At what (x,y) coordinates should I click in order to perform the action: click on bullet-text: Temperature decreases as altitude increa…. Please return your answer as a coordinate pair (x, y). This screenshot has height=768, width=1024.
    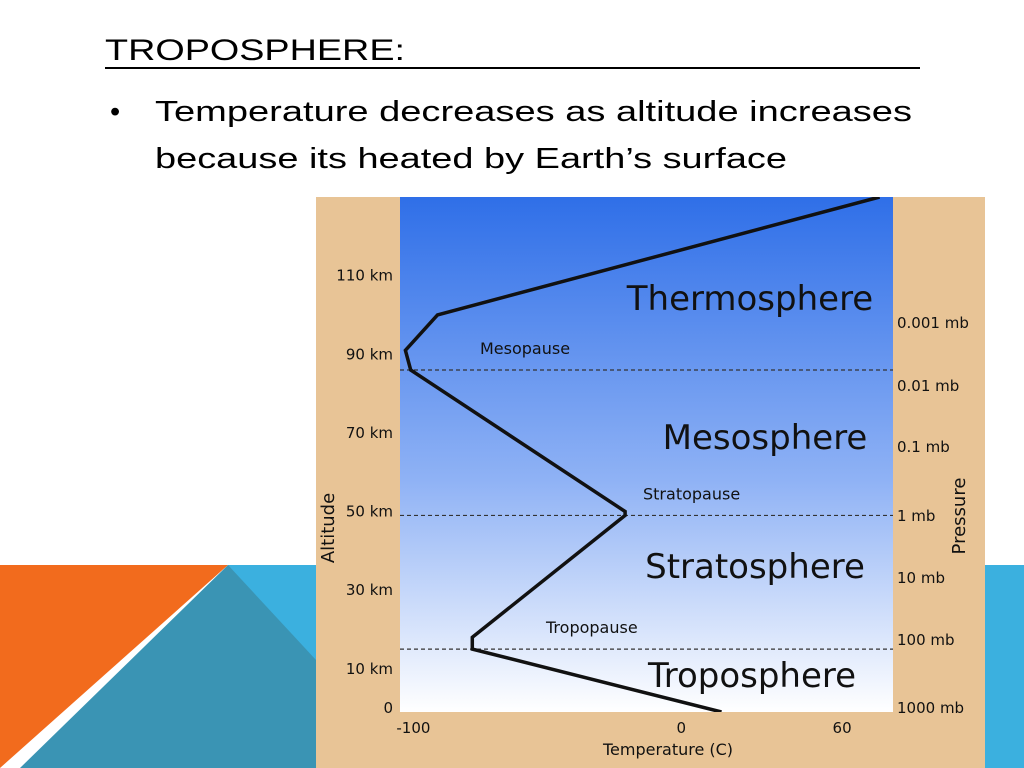
    Looking at the image, I should click on (533, 112).